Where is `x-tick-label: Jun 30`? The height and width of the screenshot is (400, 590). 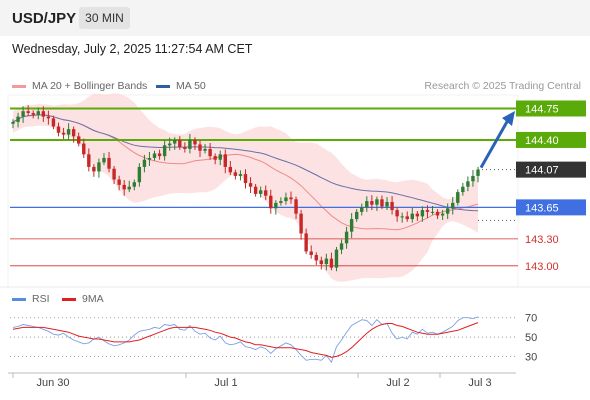
x-tick-label: Jun 30 is located at coordinates (52, 383).